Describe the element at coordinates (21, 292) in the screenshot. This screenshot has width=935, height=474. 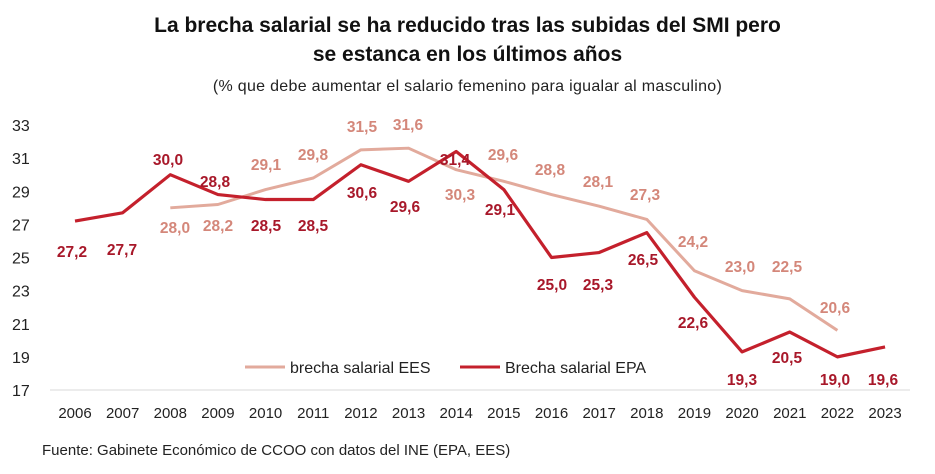
I see `y-tick-label: 23` at that location.